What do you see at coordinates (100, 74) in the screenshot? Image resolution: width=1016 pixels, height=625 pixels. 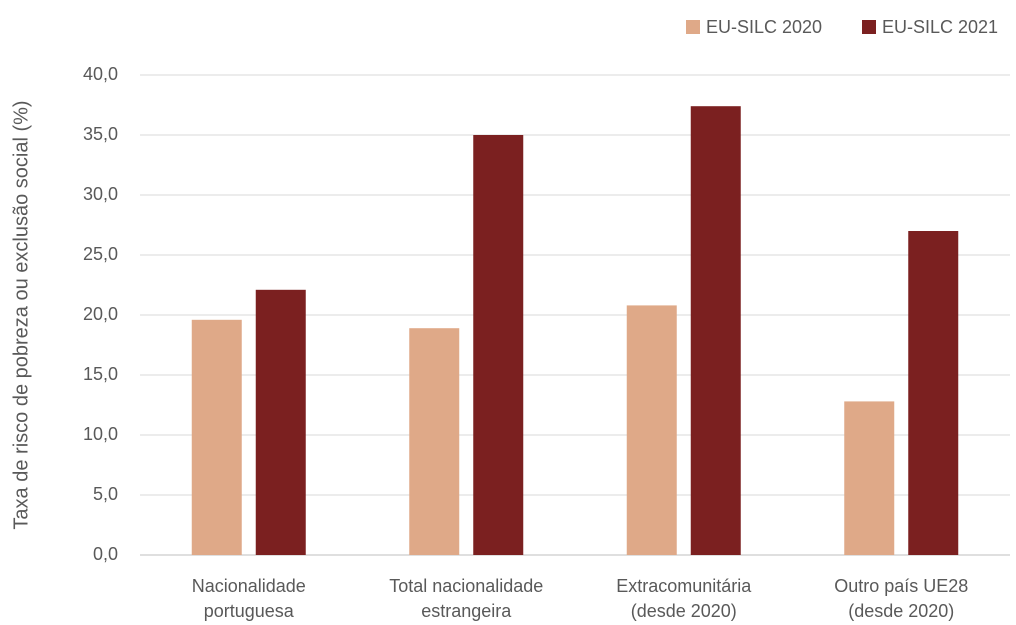 I see `y-tick-label: 40,0` at bounding box center [100, 74].